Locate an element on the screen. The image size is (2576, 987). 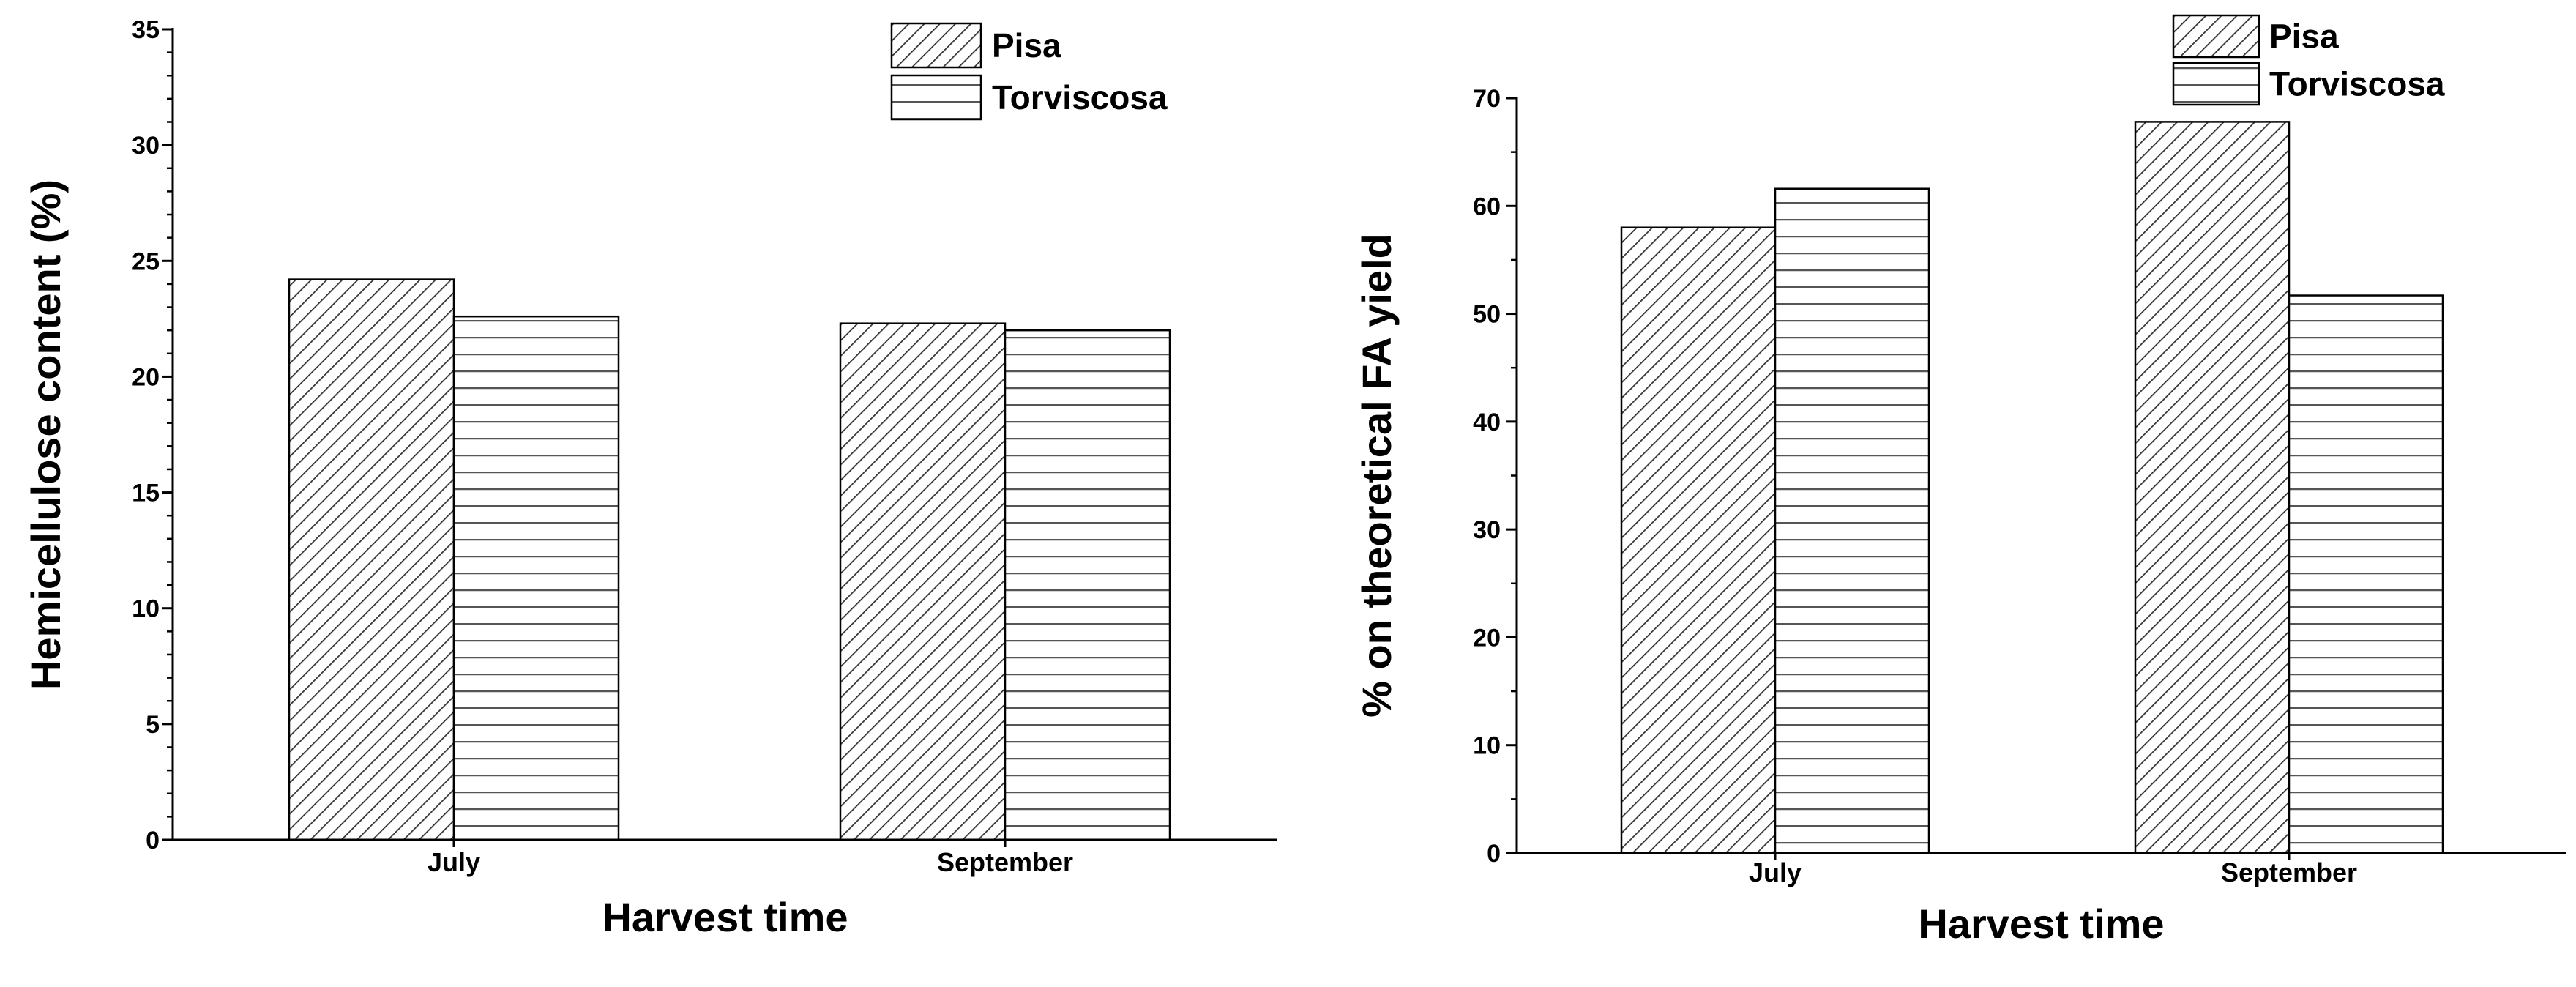
y-tick-label: 5 is located at coordinates (153, 725).